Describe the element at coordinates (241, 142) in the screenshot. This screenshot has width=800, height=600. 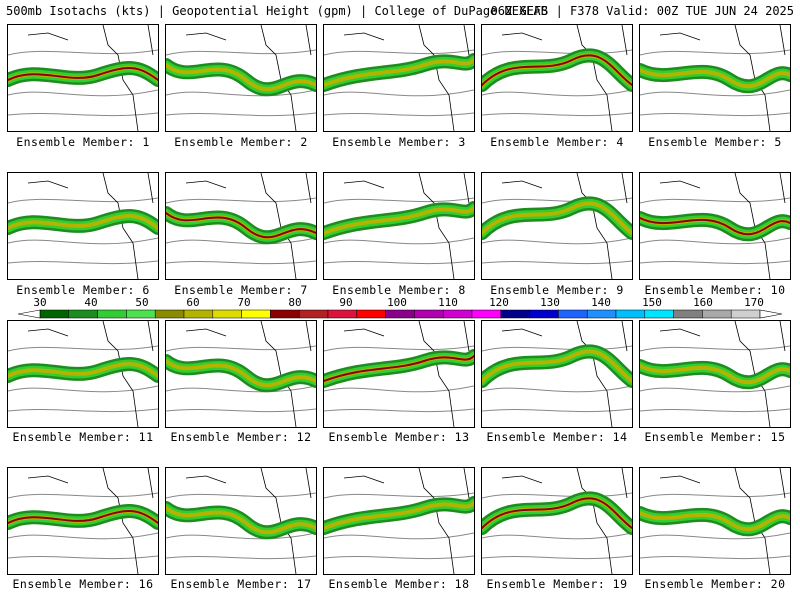
I see `ensemble-member-caption: Ensemble Member: 2` at that location.